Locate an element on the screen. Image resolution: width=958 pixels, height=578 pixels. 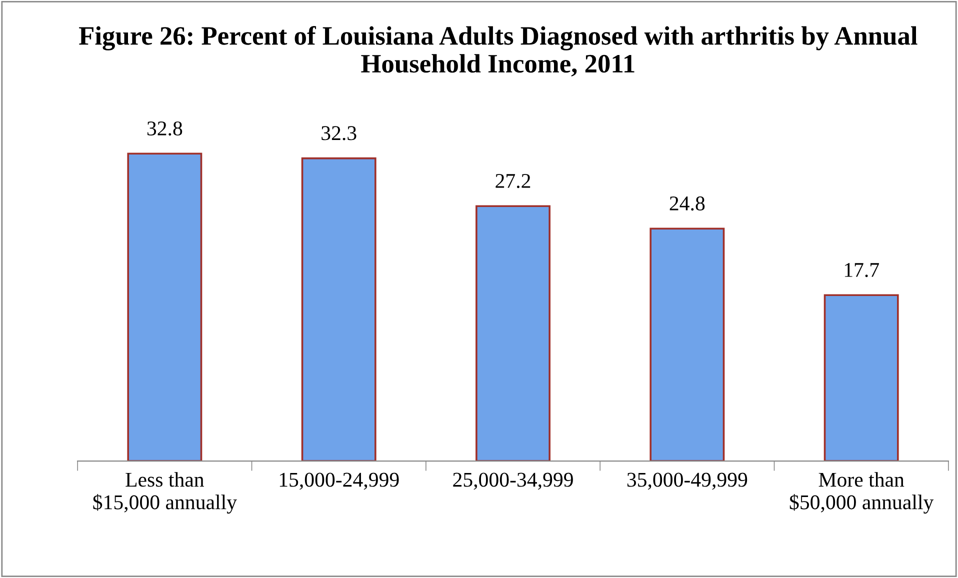
data-label: 32.8 is located at coordinates (164, 128).